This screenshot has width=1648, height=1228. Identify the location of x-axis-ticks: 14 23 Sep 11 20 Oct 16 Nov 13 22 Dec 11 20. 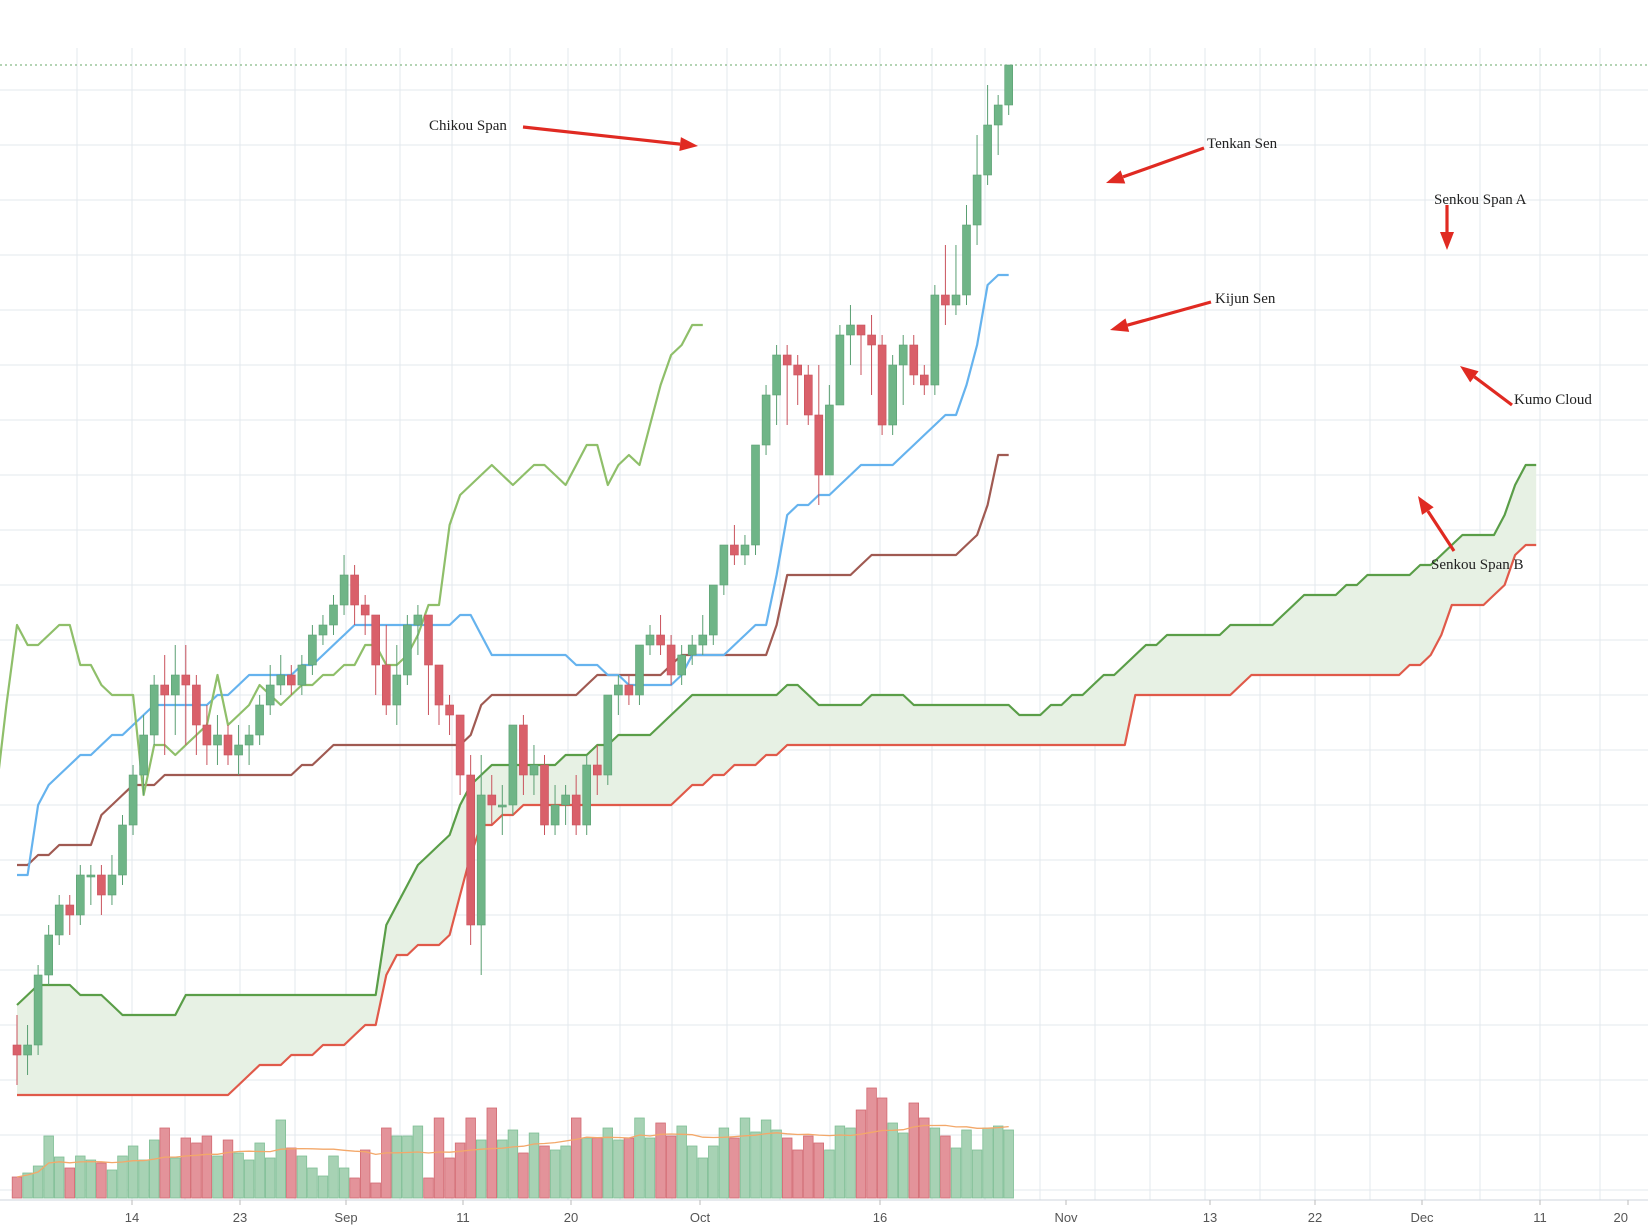
(877, 1212).